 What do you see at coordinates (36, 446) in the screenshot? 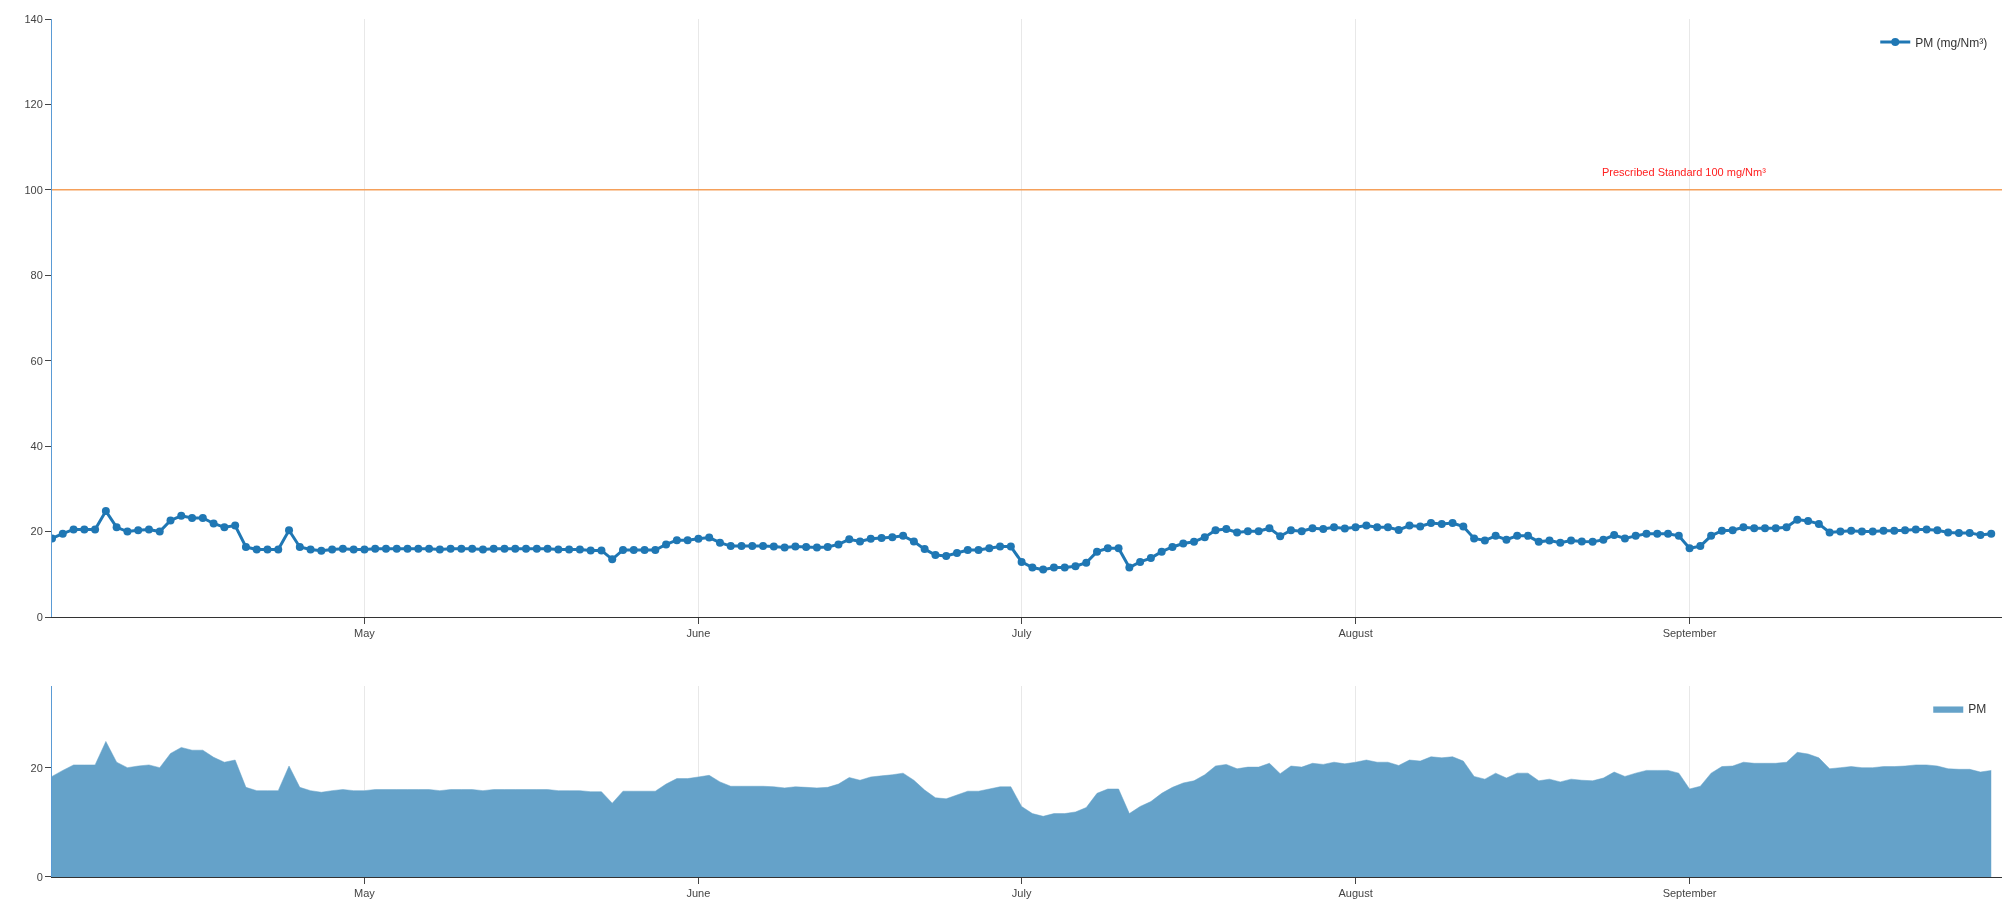
I see `y-tick-label: 40` at bounding box center [36, 446].